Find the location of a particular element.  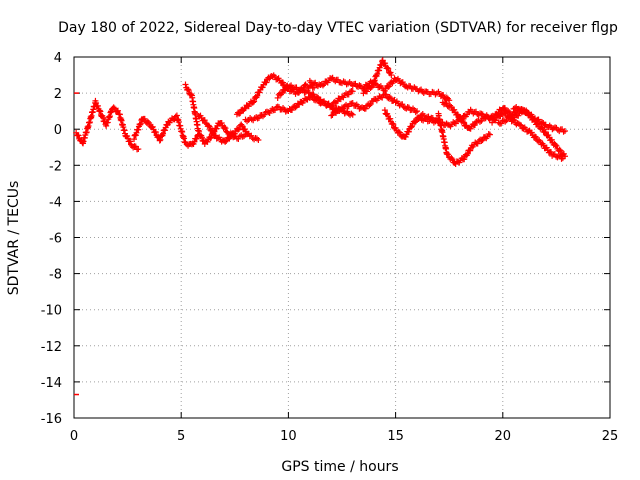

x-tick-label: 20 is located at coordinates (503, 436).